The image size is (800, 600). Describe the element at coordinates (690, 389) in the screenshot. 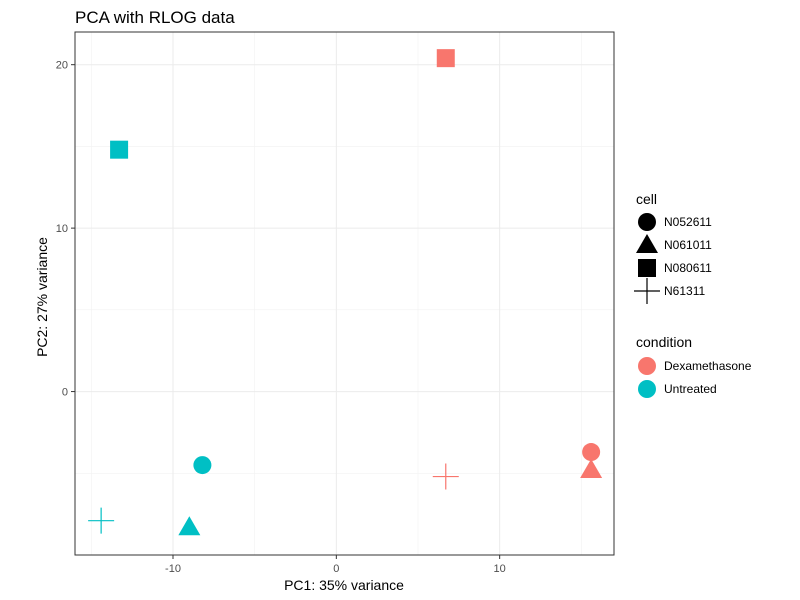

I see `legend-condition-label: Untreated` at that location.